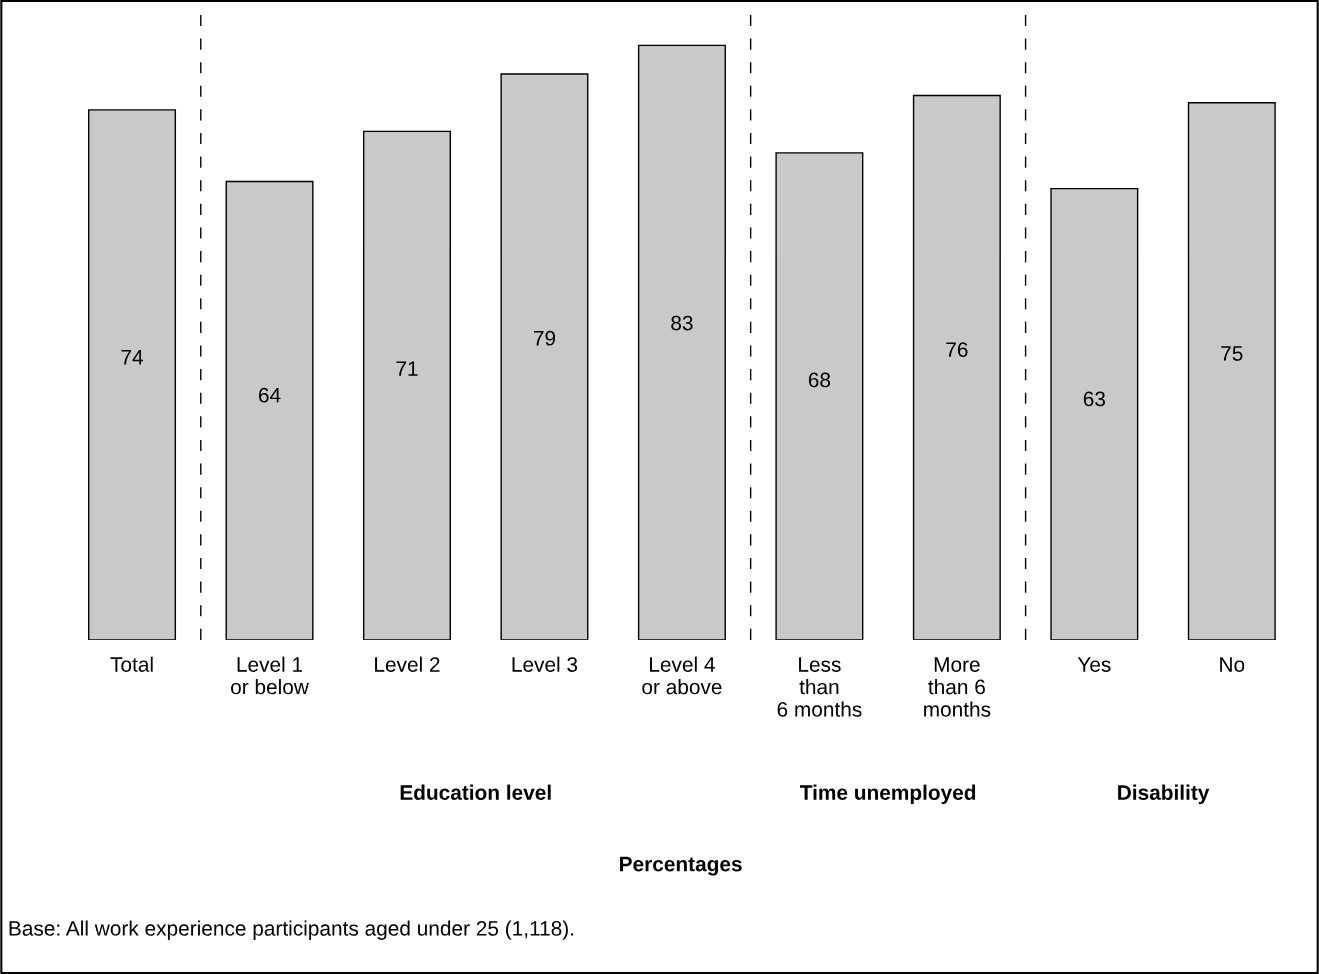 Image resolution: width=1319 pixels, height=974 pixels. Describe the element at coordinates (475, 792) in the screenshot. I see `text: Education level` at that location.